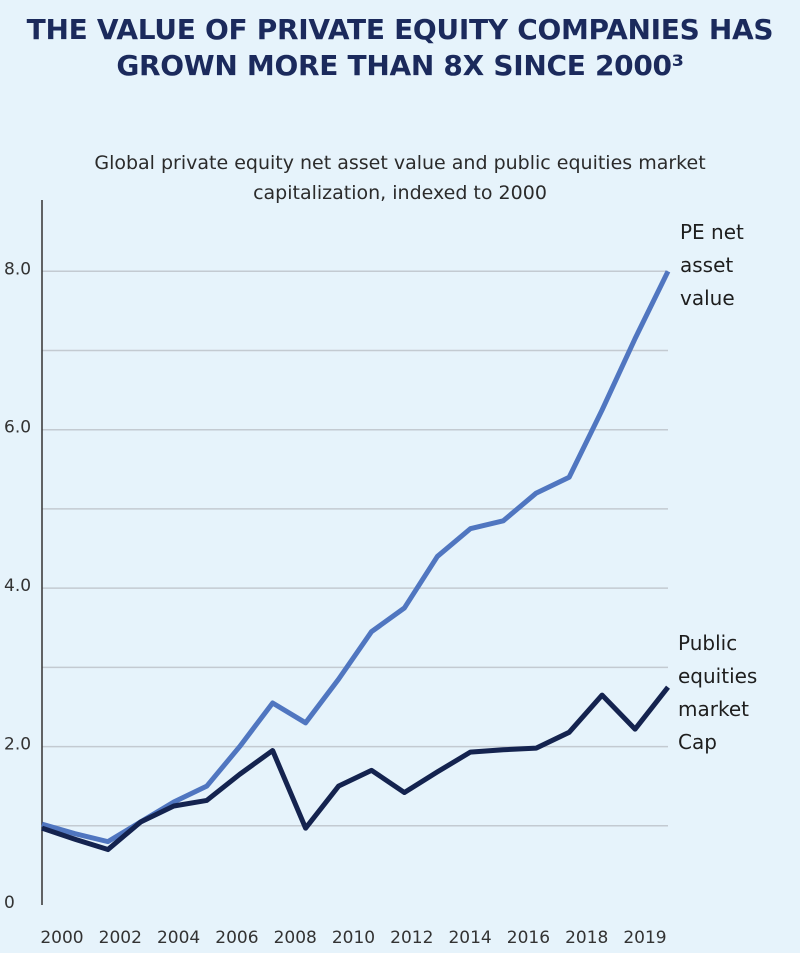 This screenshot has width=800, height=953. Describe the element at coordinates (17, 269) in the screenshot. I see `y-tick-label: 8.0` at that location.